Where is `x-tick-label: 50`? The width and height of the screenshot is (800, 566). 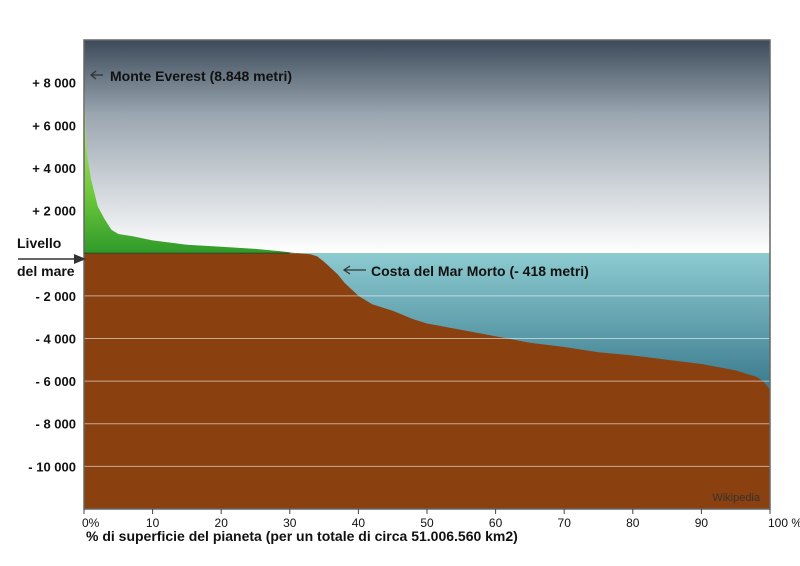
x-tick-label: 50 is located at coordinates (427, 523).